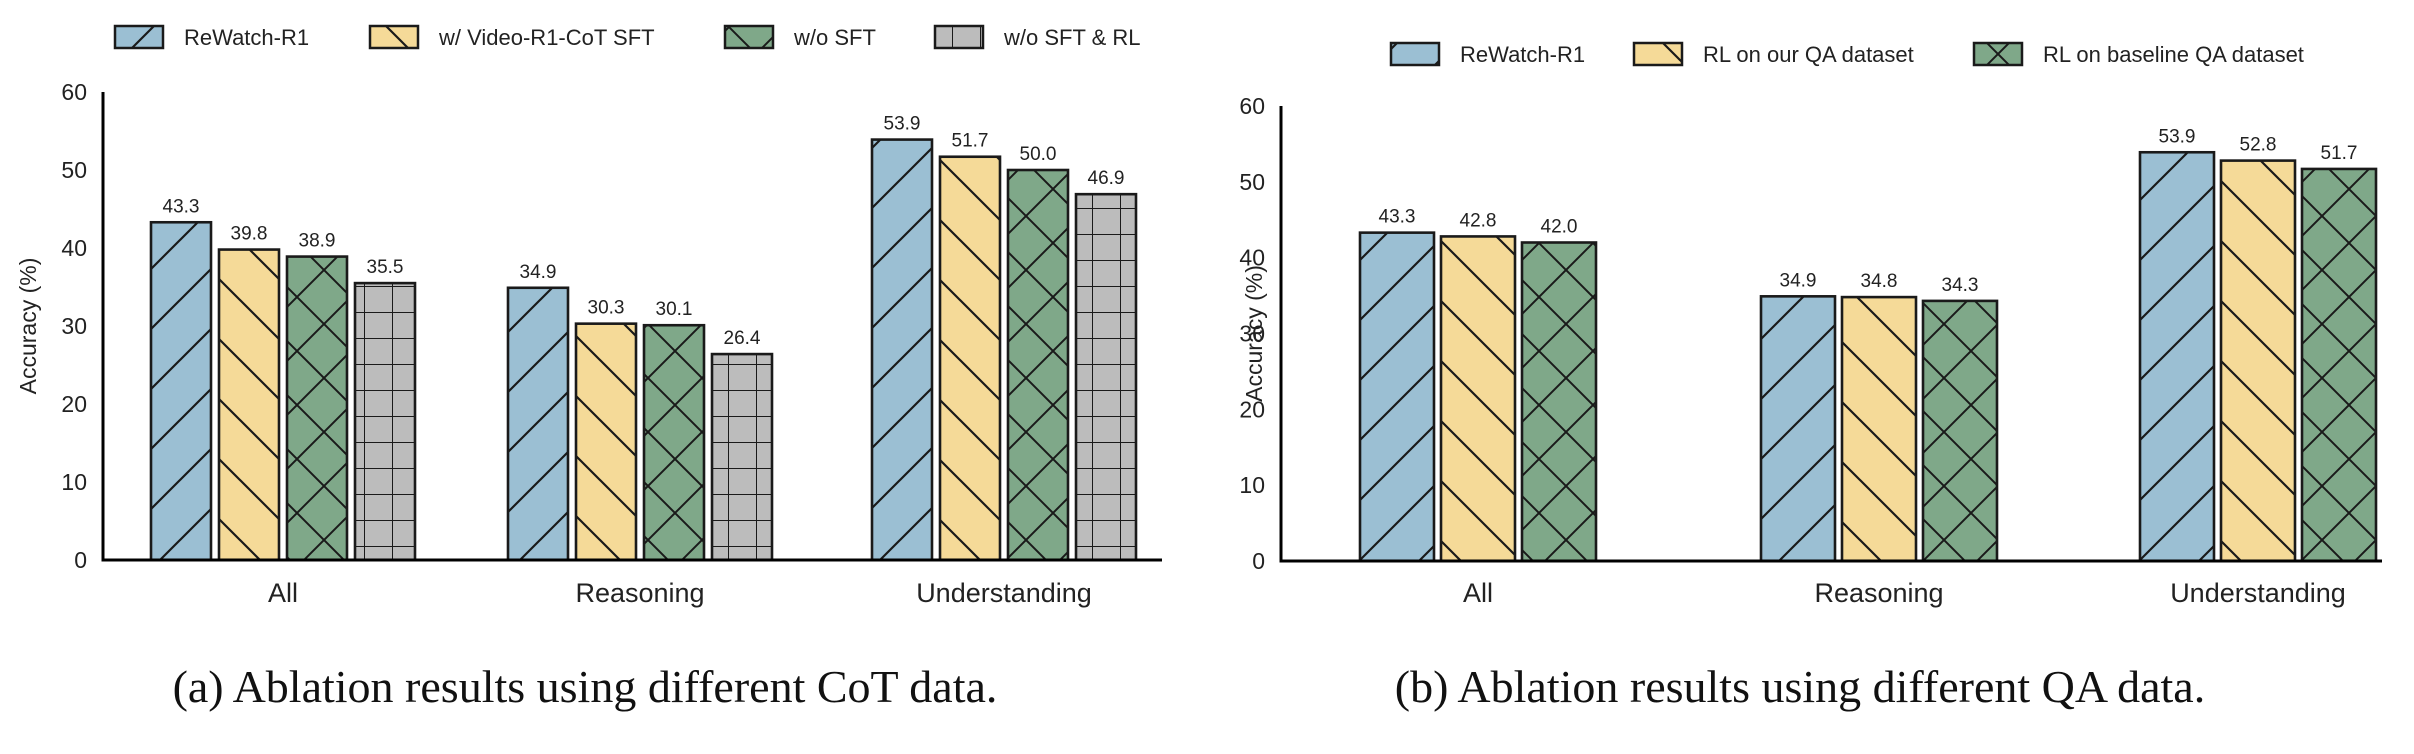  Describe the element at coordinates (317, 241) in the screenshot. I see `data-label: 38.9` at that location.